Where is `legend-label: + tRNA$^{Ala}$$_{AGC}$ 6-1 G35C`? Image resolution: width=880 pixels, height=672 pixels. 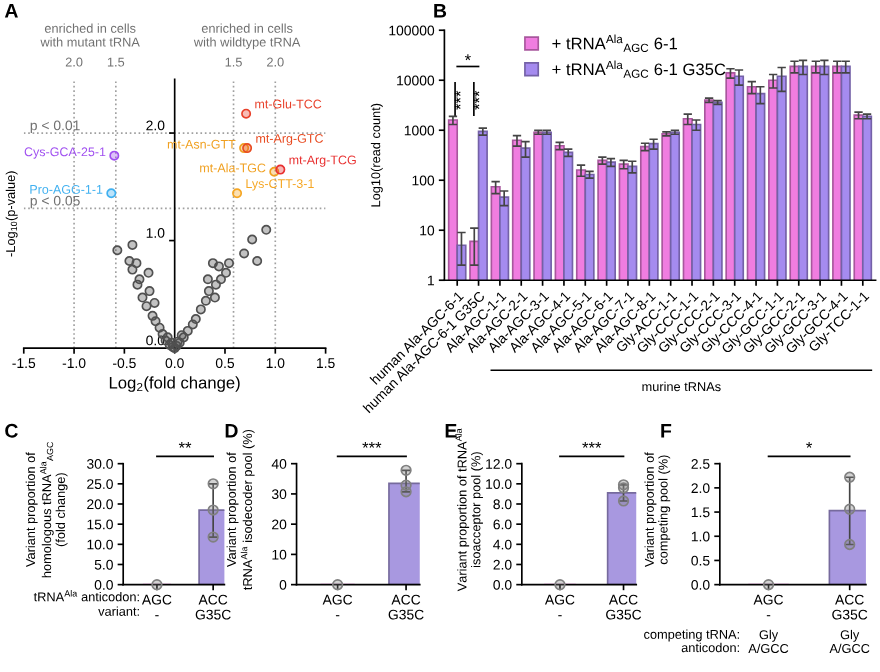
legend-label: + tRNA$^{Ala}$$_{AGC}$ 6-1 G35C is located at coordinates (639, 69).